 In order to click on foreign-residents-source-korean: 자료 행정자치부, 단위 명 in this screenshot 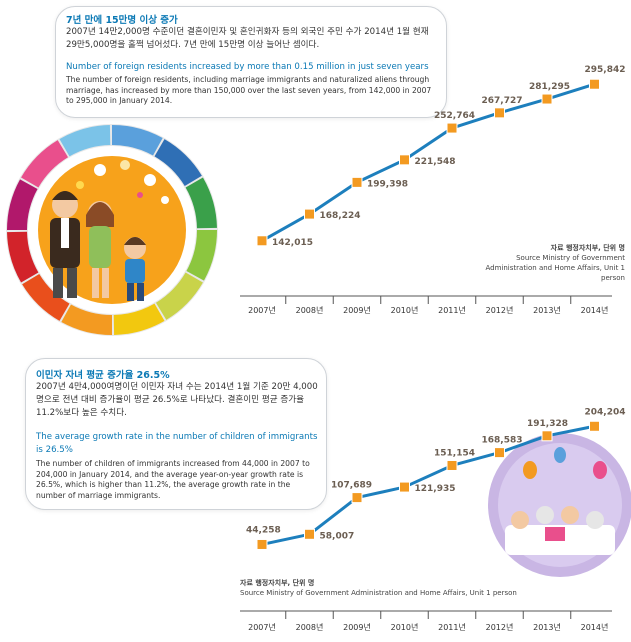, I will do `click(587, 248)`.